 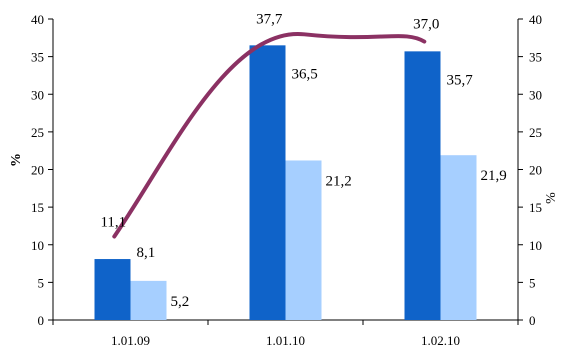 What do you see at coordinates (532, 282) in the screenshot?
I see `y-tick-label-right: 5` at bounding box center [532, 282].